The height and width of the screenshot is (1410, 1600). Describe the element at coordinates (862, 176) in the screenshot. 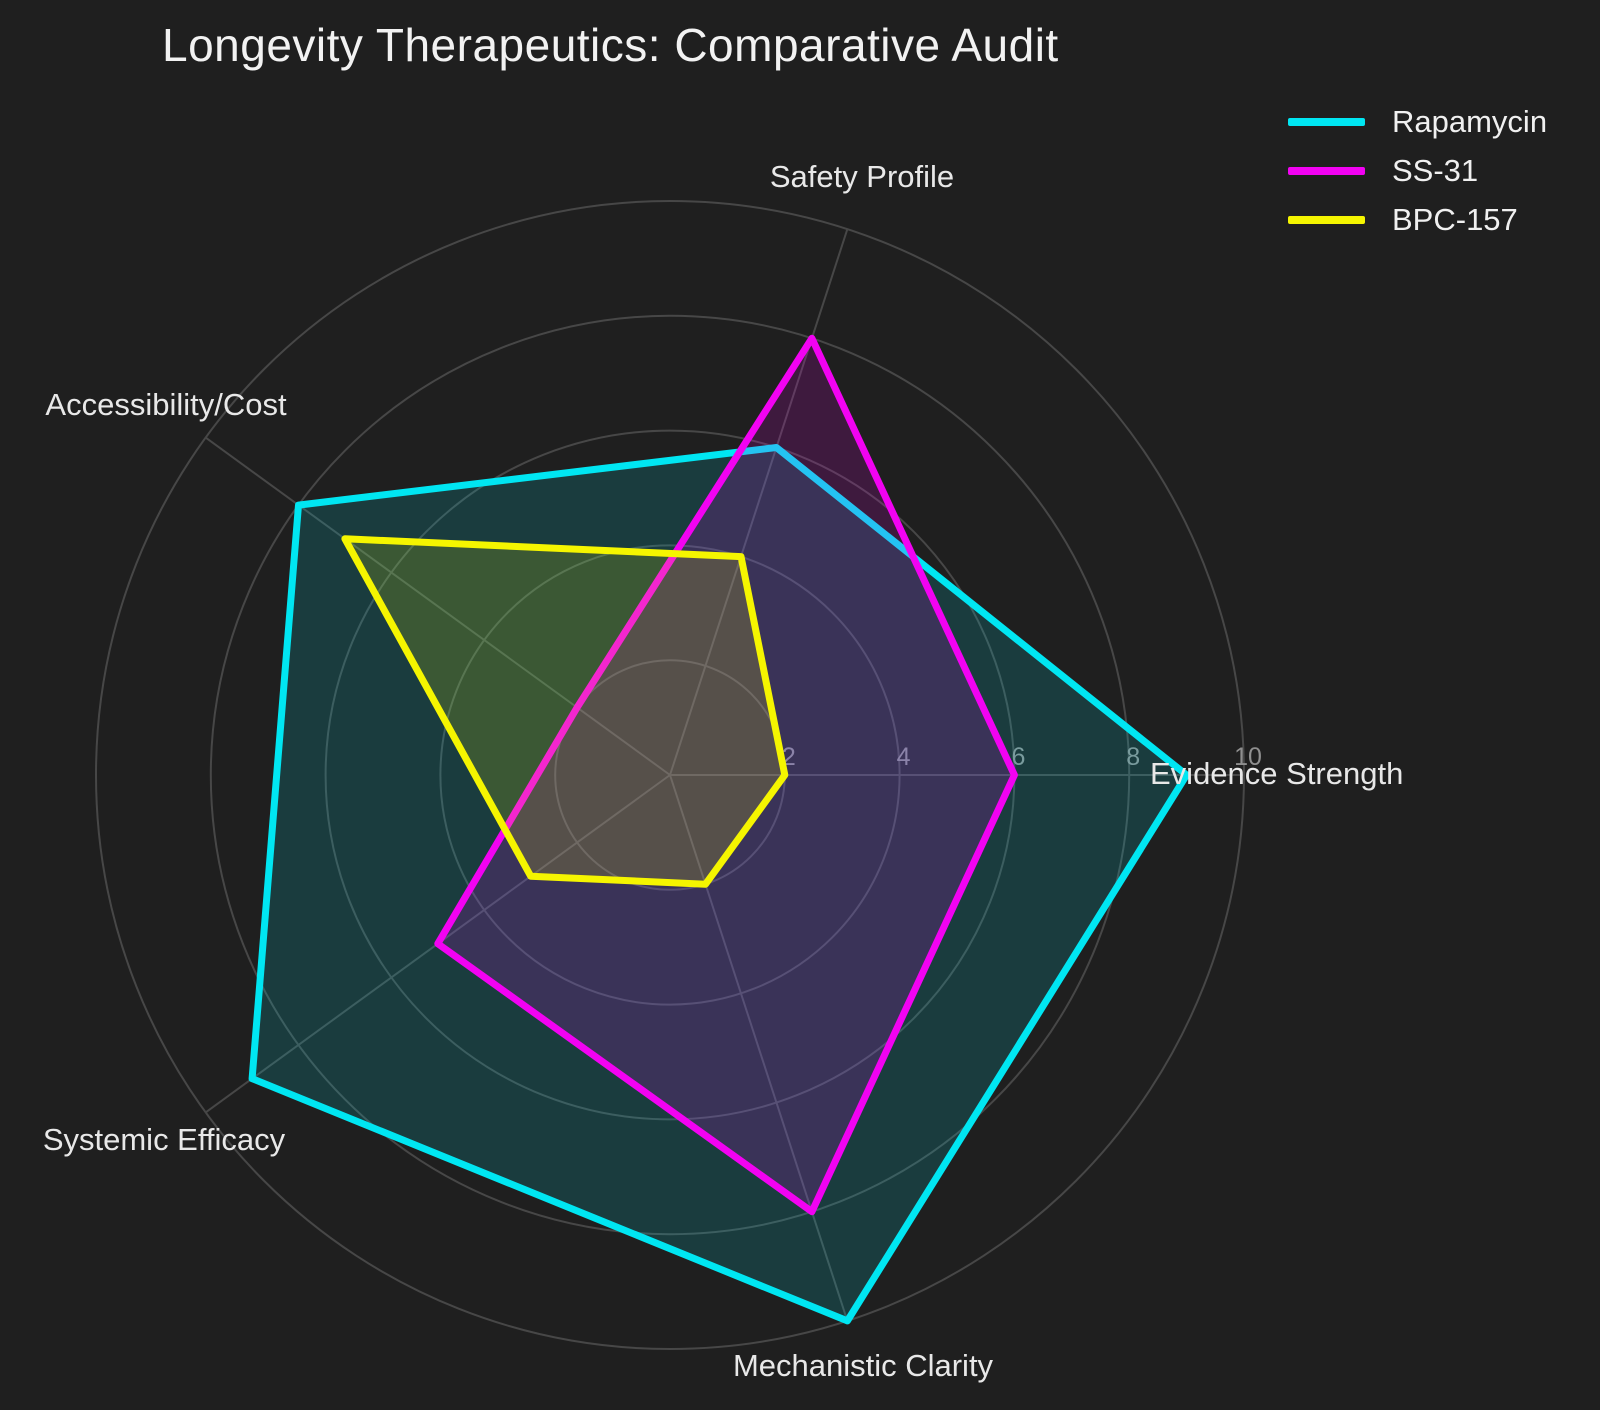

I see `axis-label-safety-profile: Safety Profile` at that location.